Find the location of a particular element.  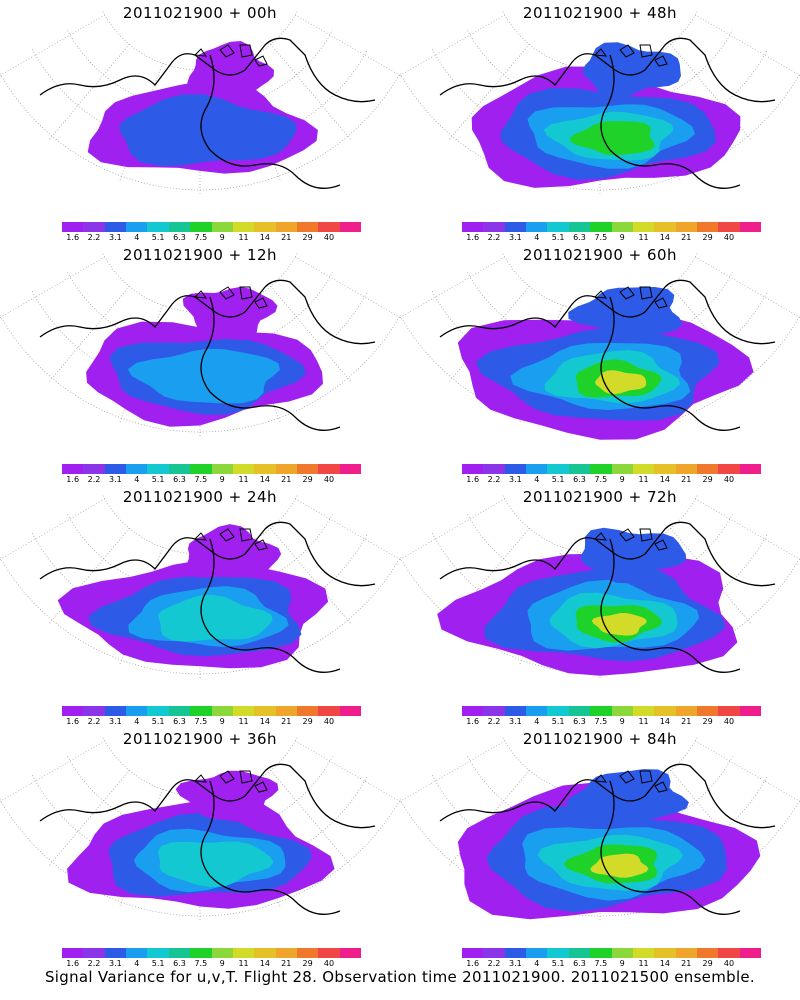

panel-title: 2011021900 + 72h is located at coordinates (600, 497).